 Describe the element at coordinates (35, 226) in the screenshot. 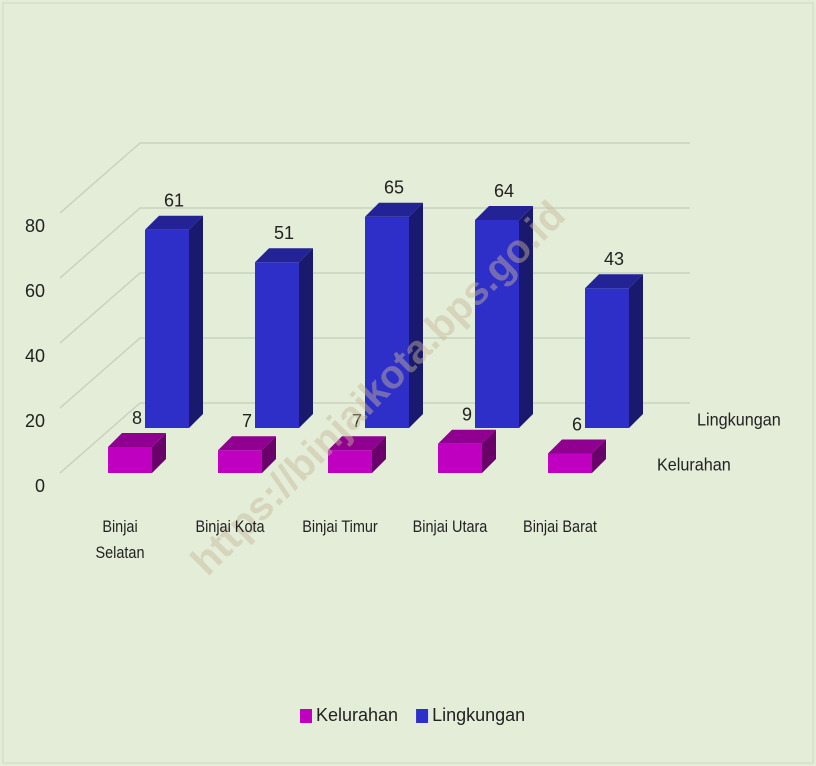

I see `y-tick-label: 80` at that location.